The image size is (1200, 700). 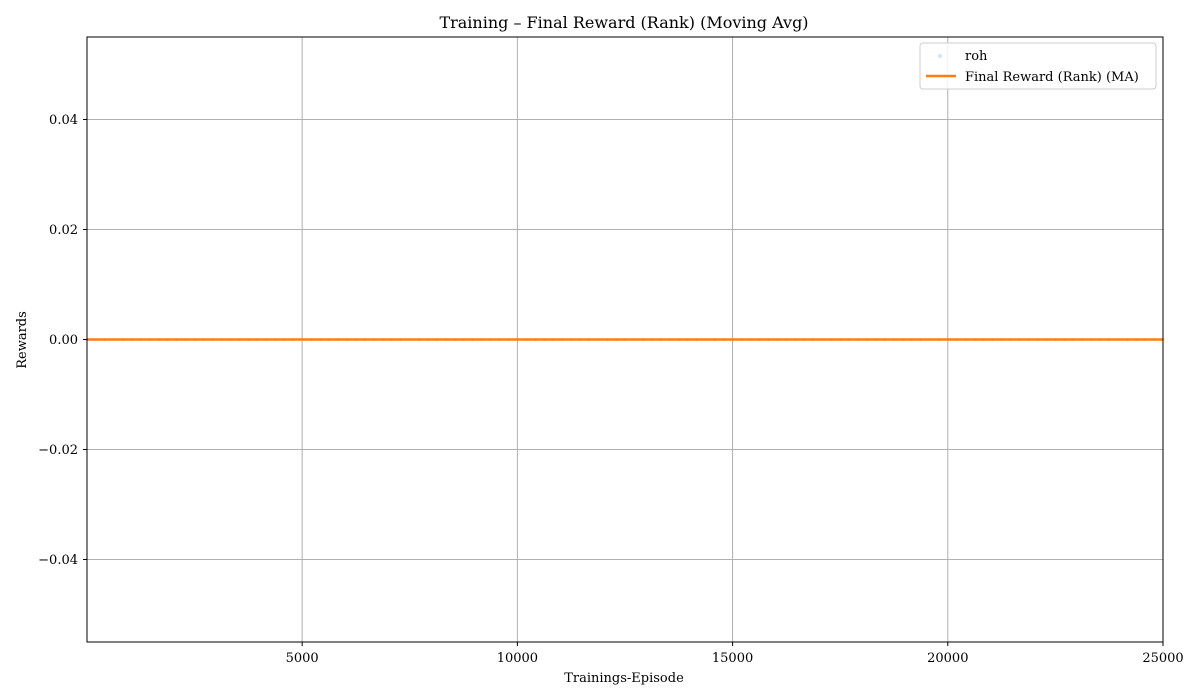 I want to click on x-axis-ticks: 5000 10000 15000 20000 25000, so click(x=735, y=654).